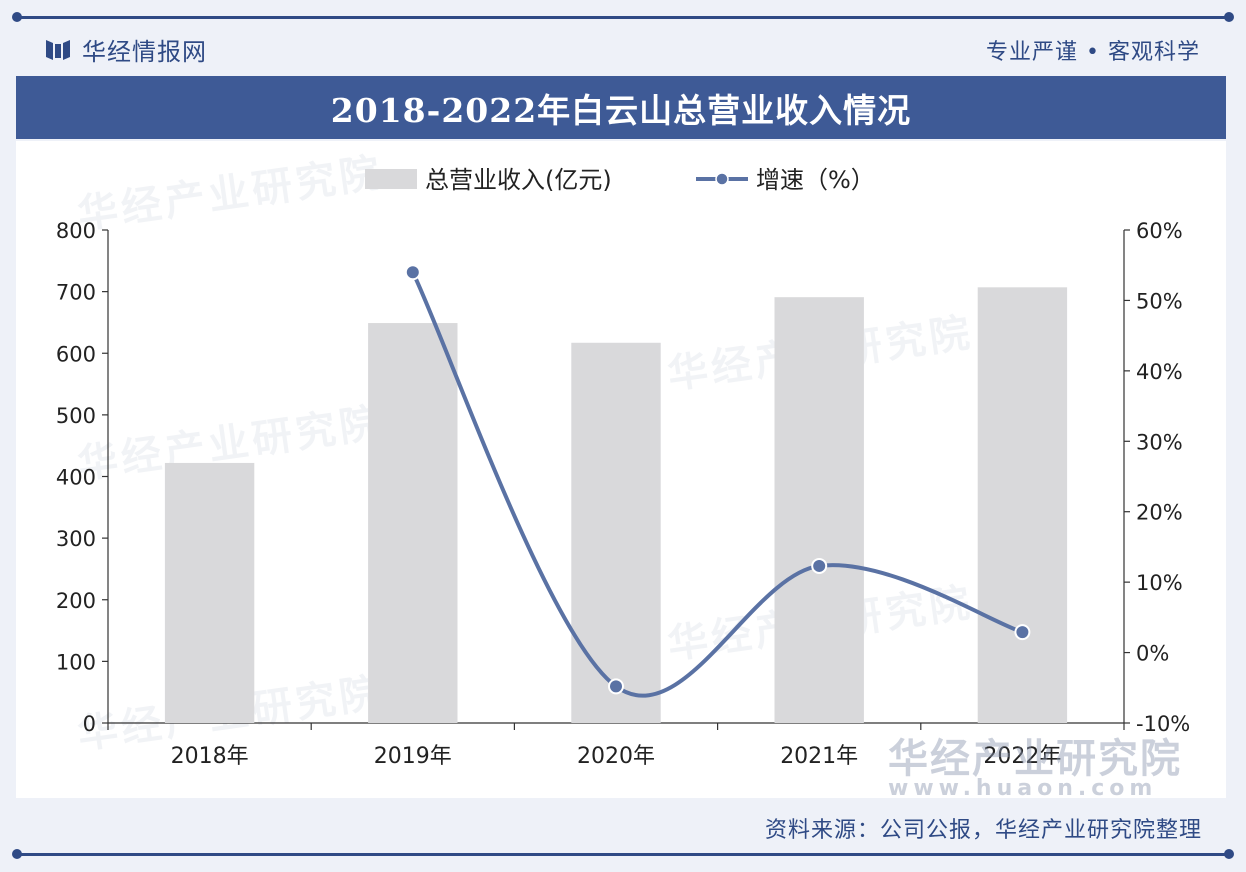 This screenshot has height=872, width=1246. I want to click on y-right-tick-label: 0%, so click(1152, 654).